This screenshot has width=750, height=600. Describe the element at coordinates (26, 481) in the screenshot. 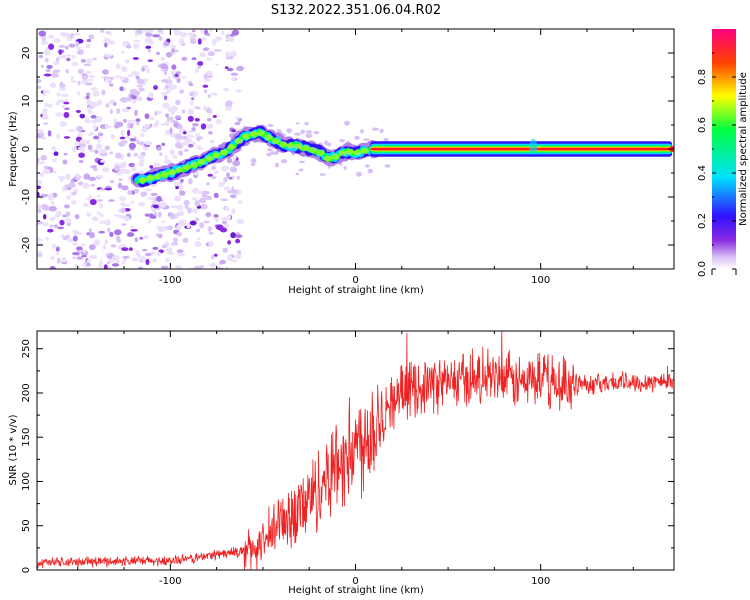

I see `y-tick-label: 100` at that location.